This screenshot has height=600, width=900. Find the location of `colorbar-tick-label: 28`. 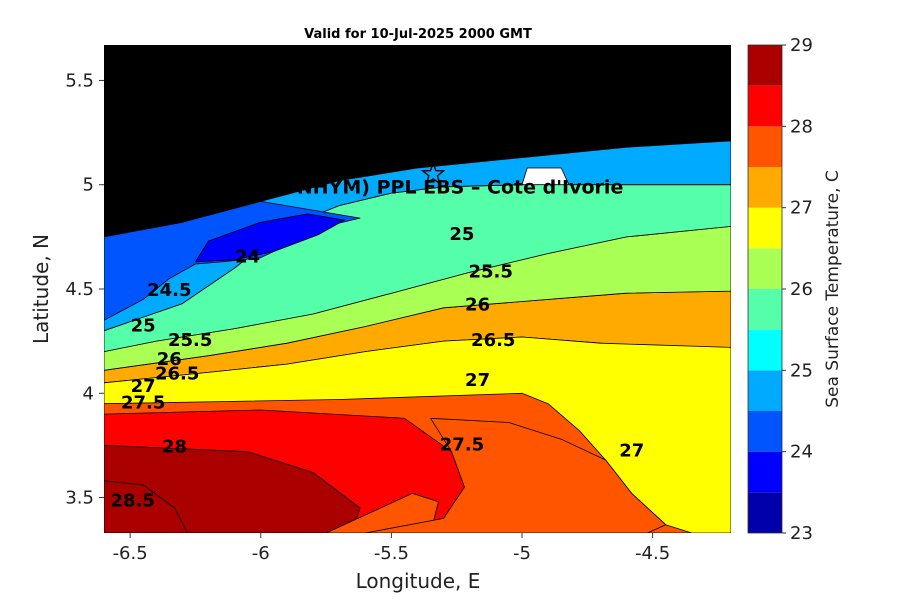

colorbar-tick-label: 28 is located at coordinates (801, 126).